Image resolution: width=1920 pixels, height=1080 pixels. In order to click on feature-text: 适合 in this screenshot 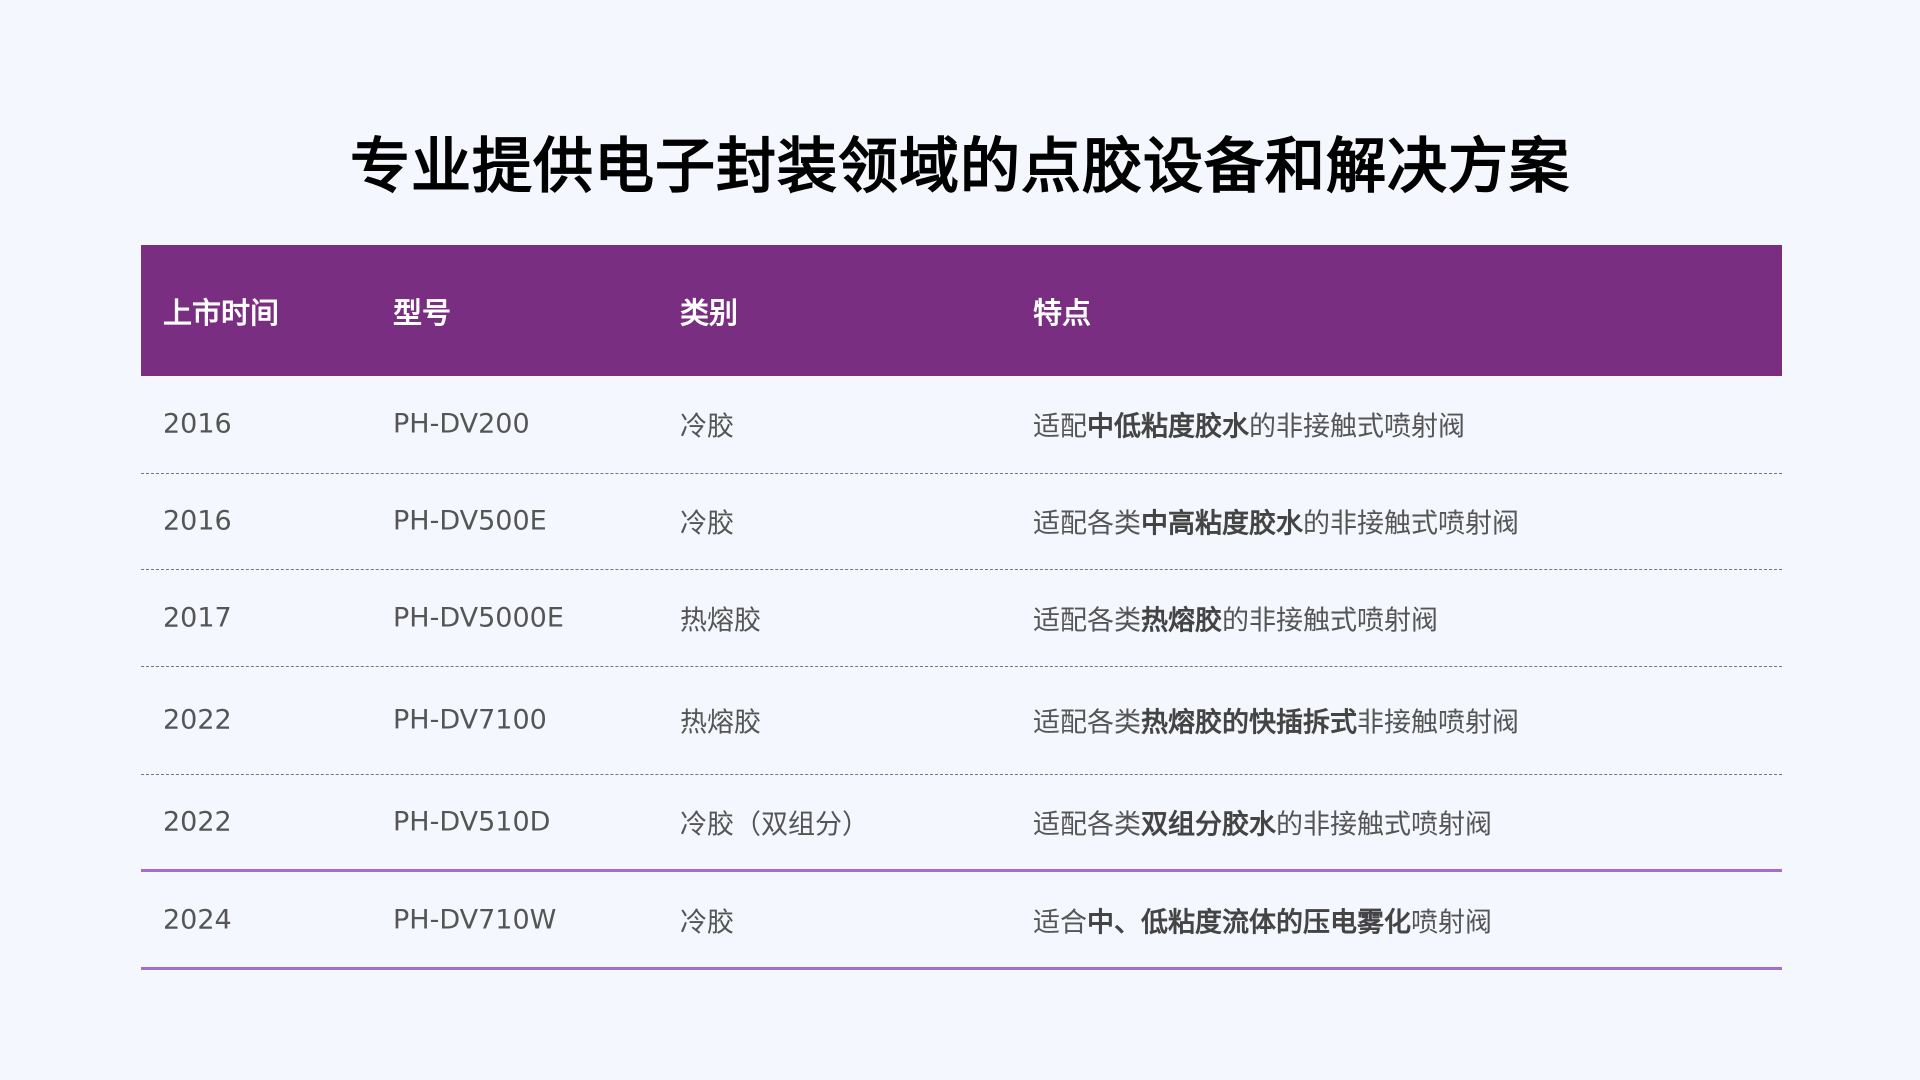, I will do `click(1060, 922)`.